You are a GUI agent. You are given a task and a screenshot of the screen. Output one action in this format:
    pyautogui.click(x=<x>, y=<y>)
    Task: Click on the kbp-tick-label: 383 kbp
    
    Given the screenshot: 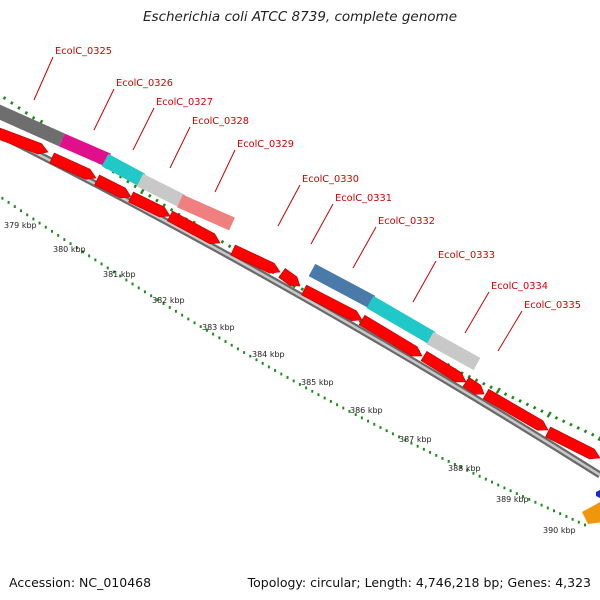 What is the action you would take?
    pyautogui.click(x=218, y=327)
    